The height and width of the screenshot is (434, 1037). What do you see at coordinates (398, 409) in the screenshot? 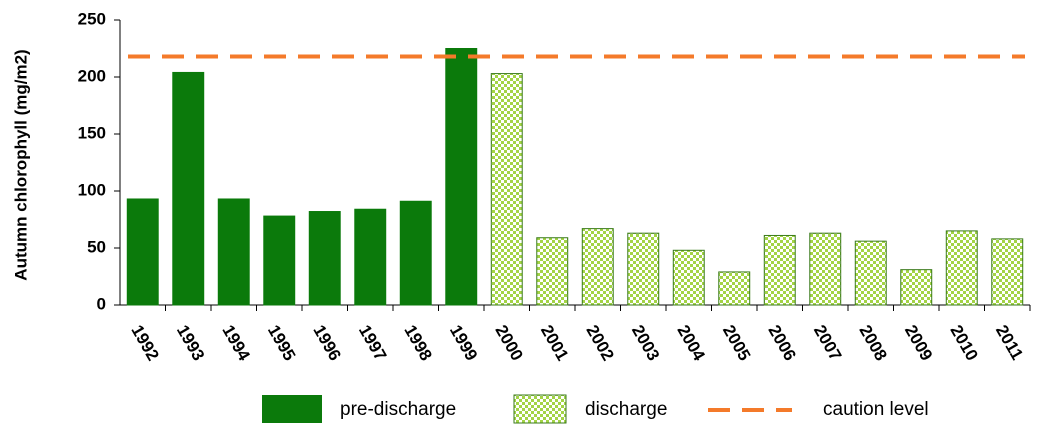
I see `legend-label: pre-discharge` at bounding box center [398, 409].